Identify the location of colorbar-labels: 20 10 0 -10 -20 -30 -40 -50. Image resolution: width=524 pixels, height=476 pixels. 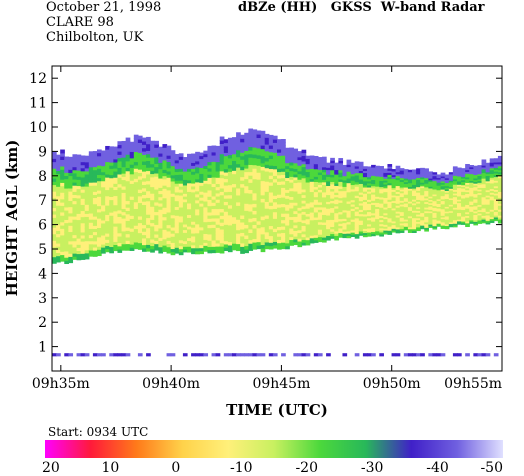
(272, 468).